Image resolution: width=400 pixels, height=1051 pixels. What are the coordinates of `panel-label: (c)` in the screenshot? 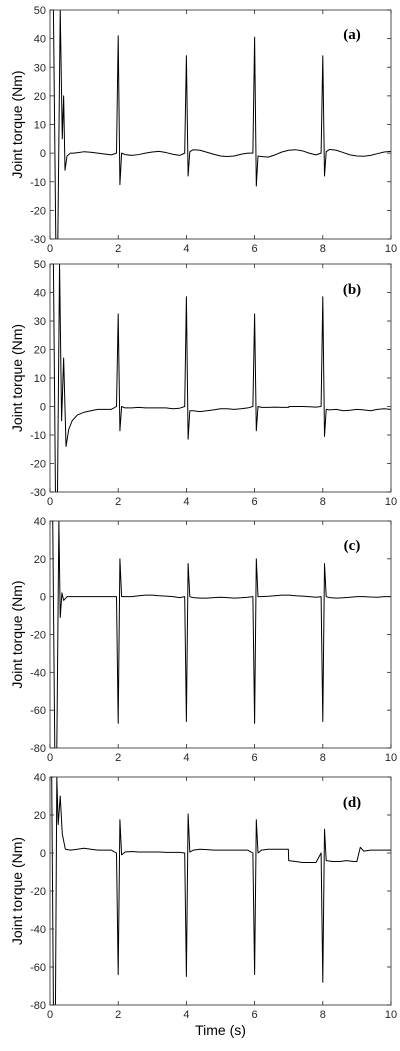 It's located at (352, 546).